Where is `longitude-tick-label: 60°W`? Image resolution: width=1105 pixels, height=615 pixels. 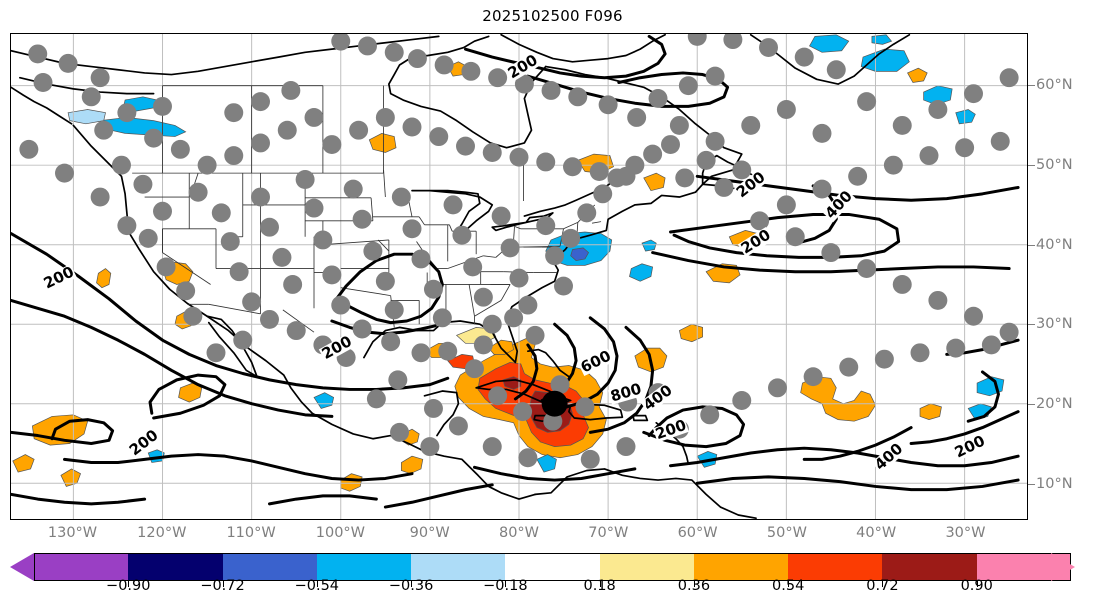
longitude-tick-label: 60°W is located at coordinates (697, 533).